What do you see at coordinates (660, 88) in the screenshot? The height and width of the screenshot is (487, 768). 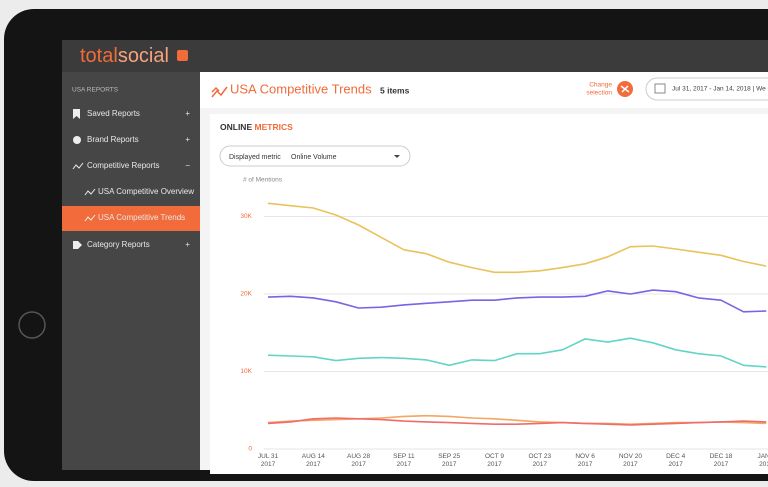 I see `calendar-icon` at bounding box center [660, 88].